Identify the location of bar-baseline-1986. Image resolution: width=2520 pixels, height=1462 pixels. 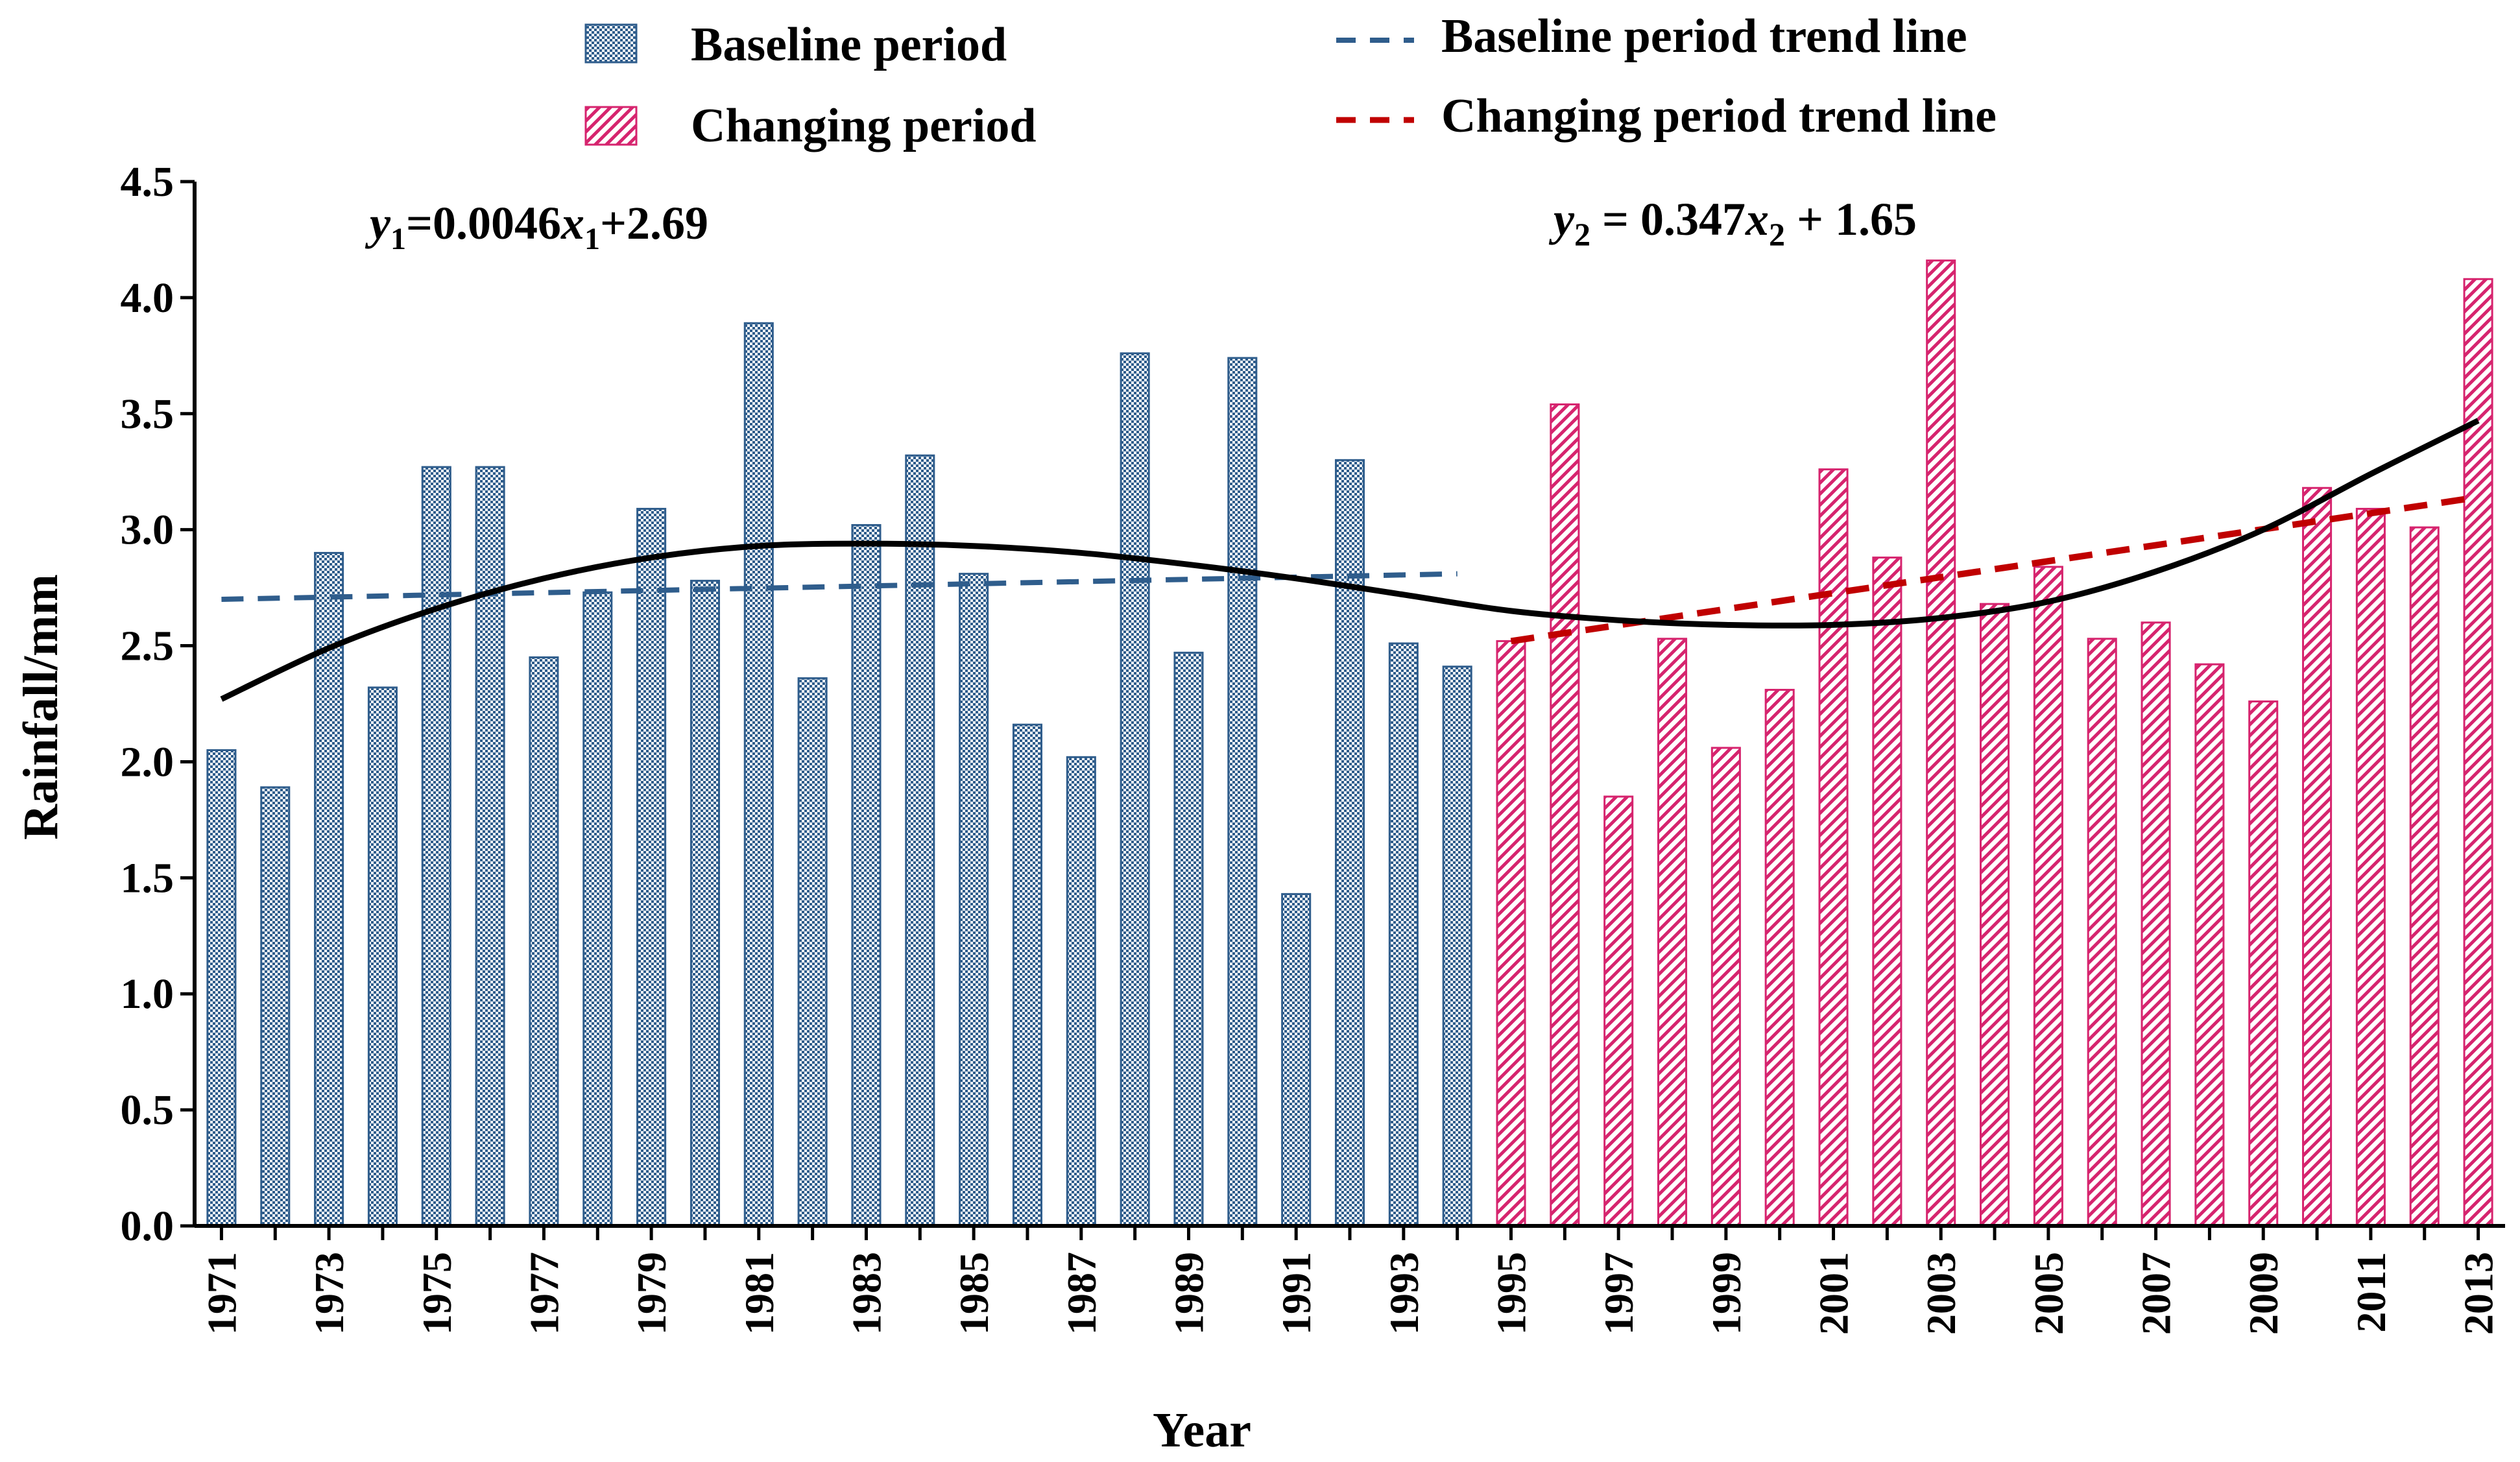
(1027, 975).